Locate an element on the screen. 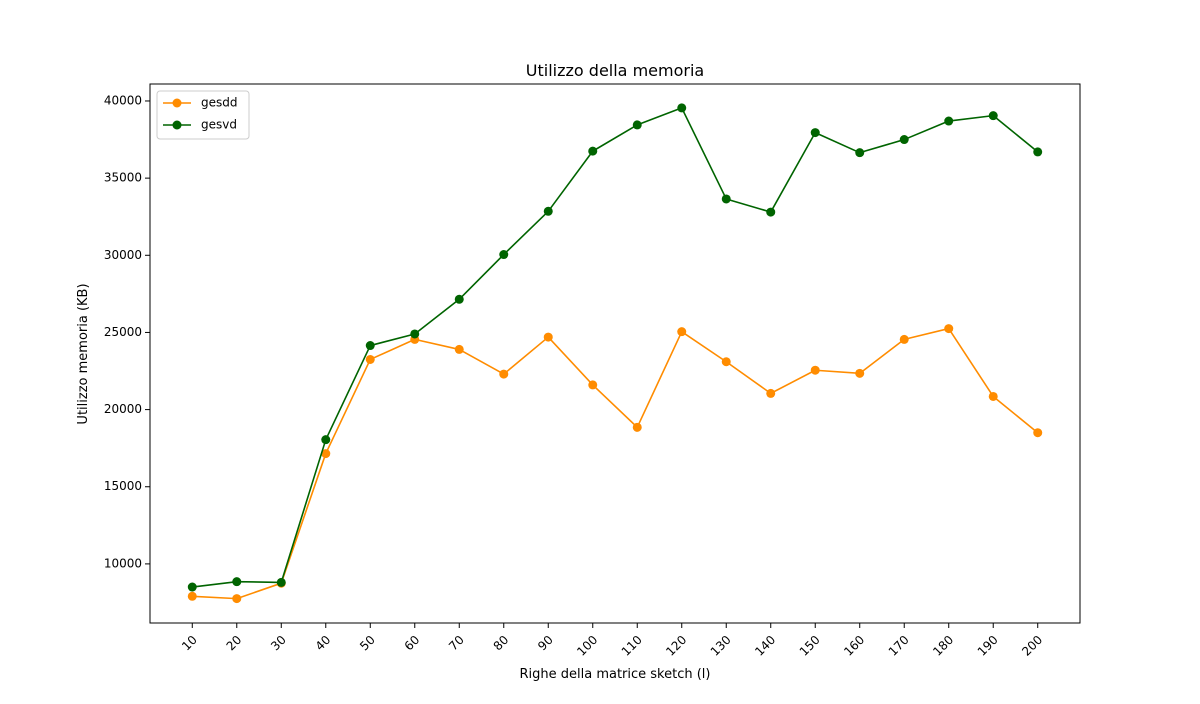 The height and width of the screenshot is (704, 1200). x-tick-label: 100 is located at coordinates (587, 646).